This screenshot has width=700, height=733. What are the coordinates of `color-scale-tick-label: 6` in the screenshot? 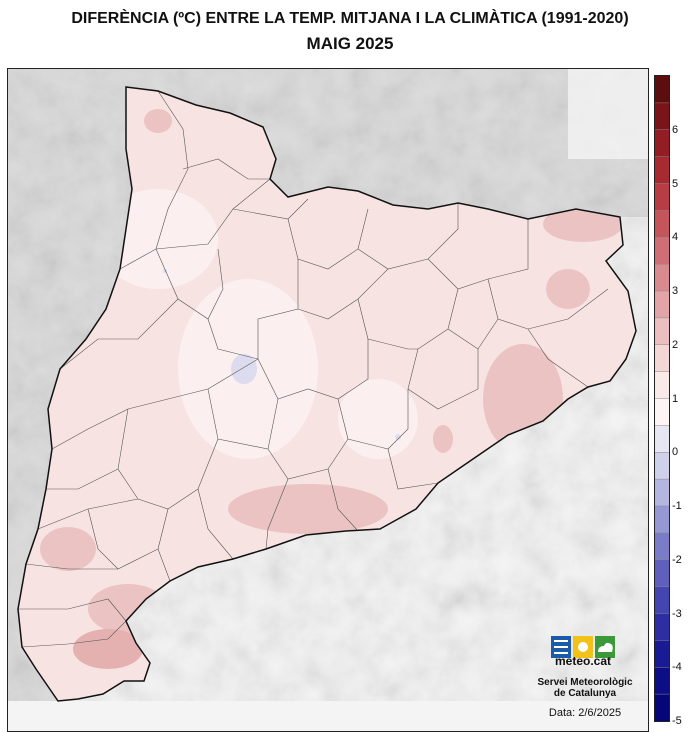 It's located at (675, 129).